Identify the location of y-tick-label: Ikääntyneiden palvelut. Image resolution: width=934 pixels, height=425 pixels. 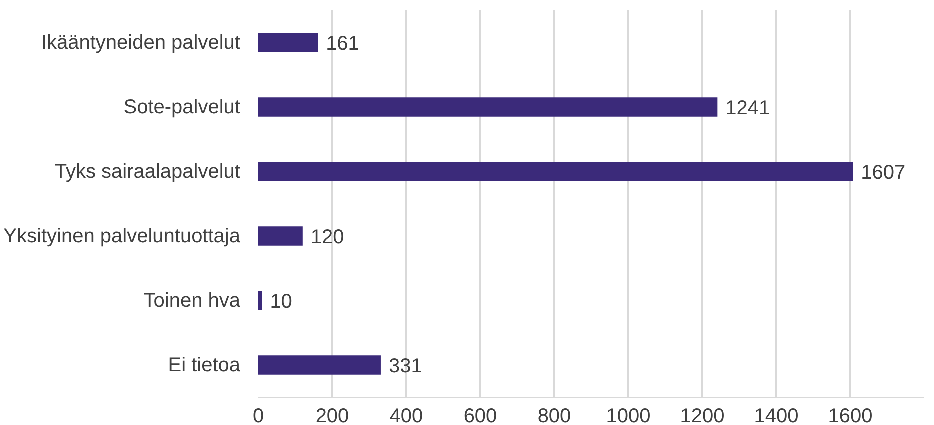
(141, 43).